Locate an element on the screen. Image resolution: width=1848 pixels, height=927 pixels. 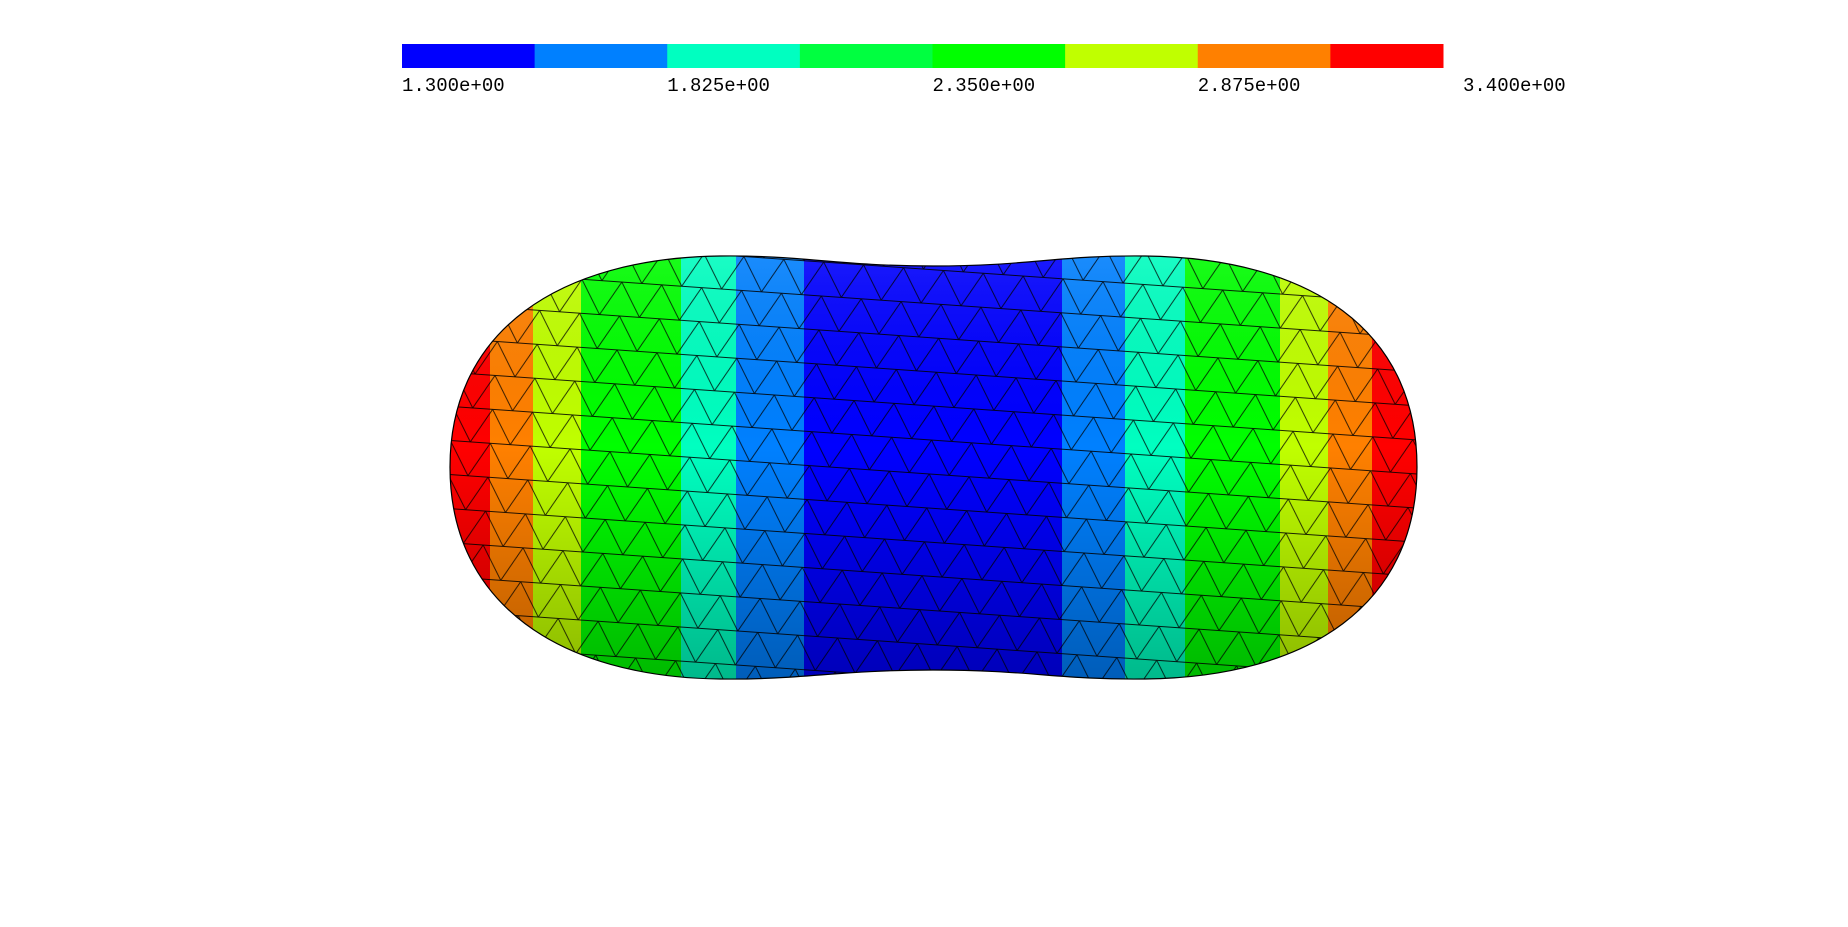
colorbar-tick-label: 2.350e+00 is located at coordinates (984, 86).